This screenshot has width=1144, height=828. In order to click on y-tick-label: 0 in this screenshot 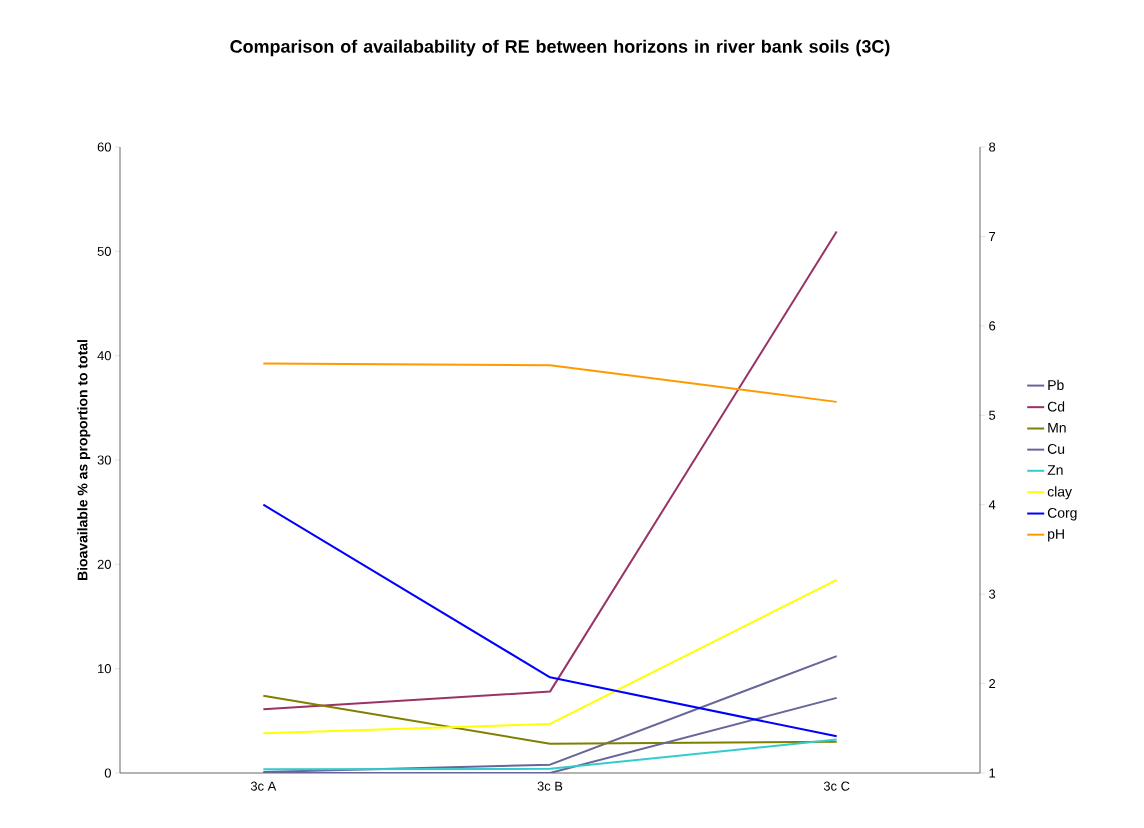, I will do `click(107, 773)`.